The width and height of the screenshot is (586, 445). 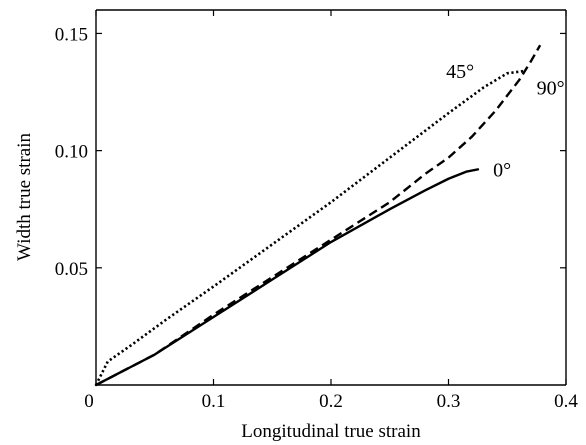 I want to click on x-tick-label: 0.1, so click(x=214, y=401).